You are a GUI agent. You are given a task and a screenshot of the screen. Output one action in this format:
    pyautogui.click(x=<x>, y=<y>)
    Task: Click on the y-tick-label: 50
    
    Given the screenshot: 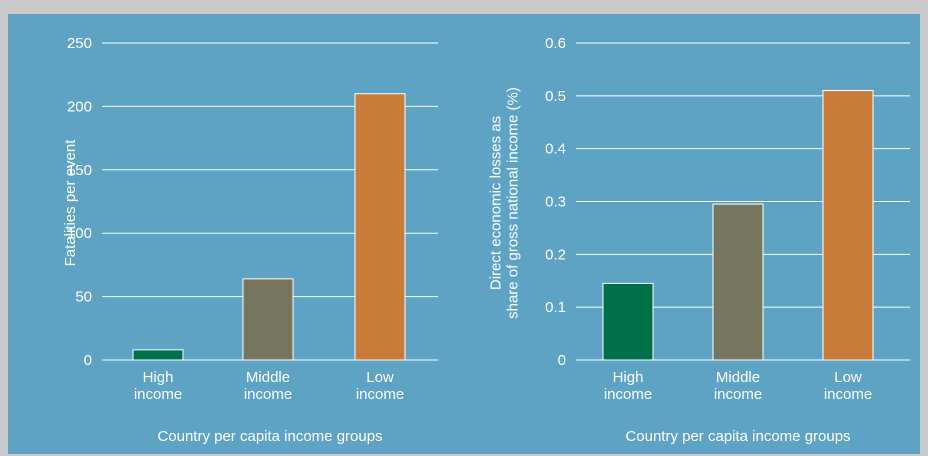 What is the action you would take?
    pyautogui.click(x=83, y=297)
    